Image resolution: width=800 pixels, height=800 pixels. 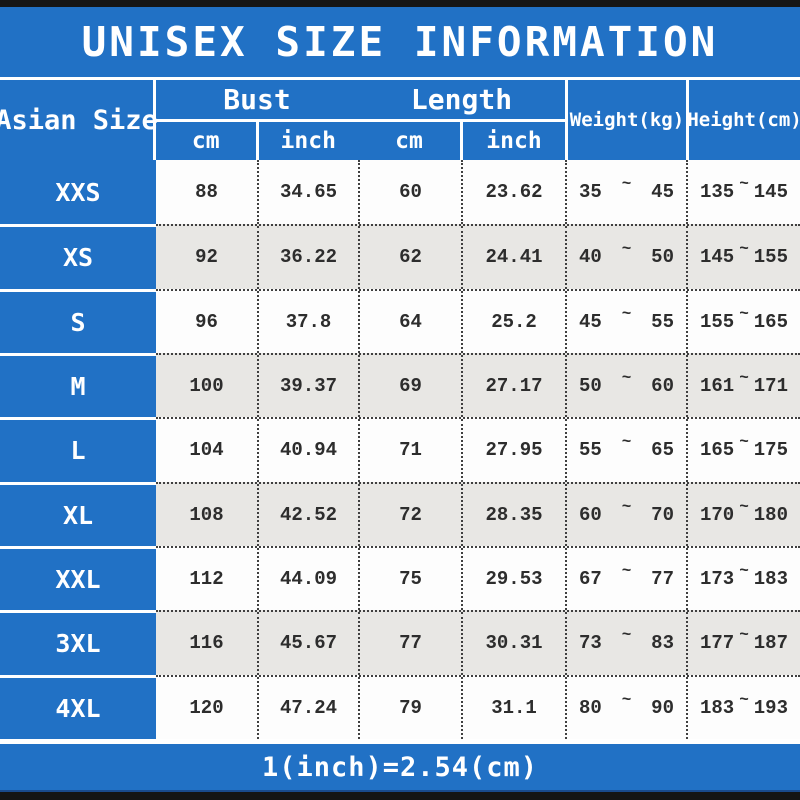 What do you see at coordinates (206, 450) in the screenshot?
I see `bust-cm-value: 104` at bounding box center [206, 450].